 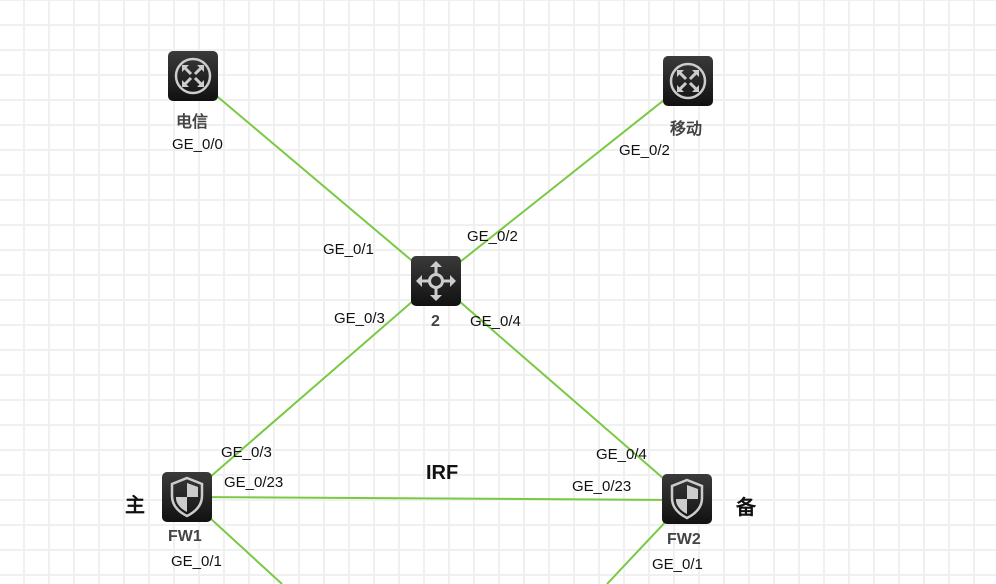 What do you see at coordinates (311, 389) in the screenshot?
I see `link-switch-fw1` at bounding box center [311, 389].